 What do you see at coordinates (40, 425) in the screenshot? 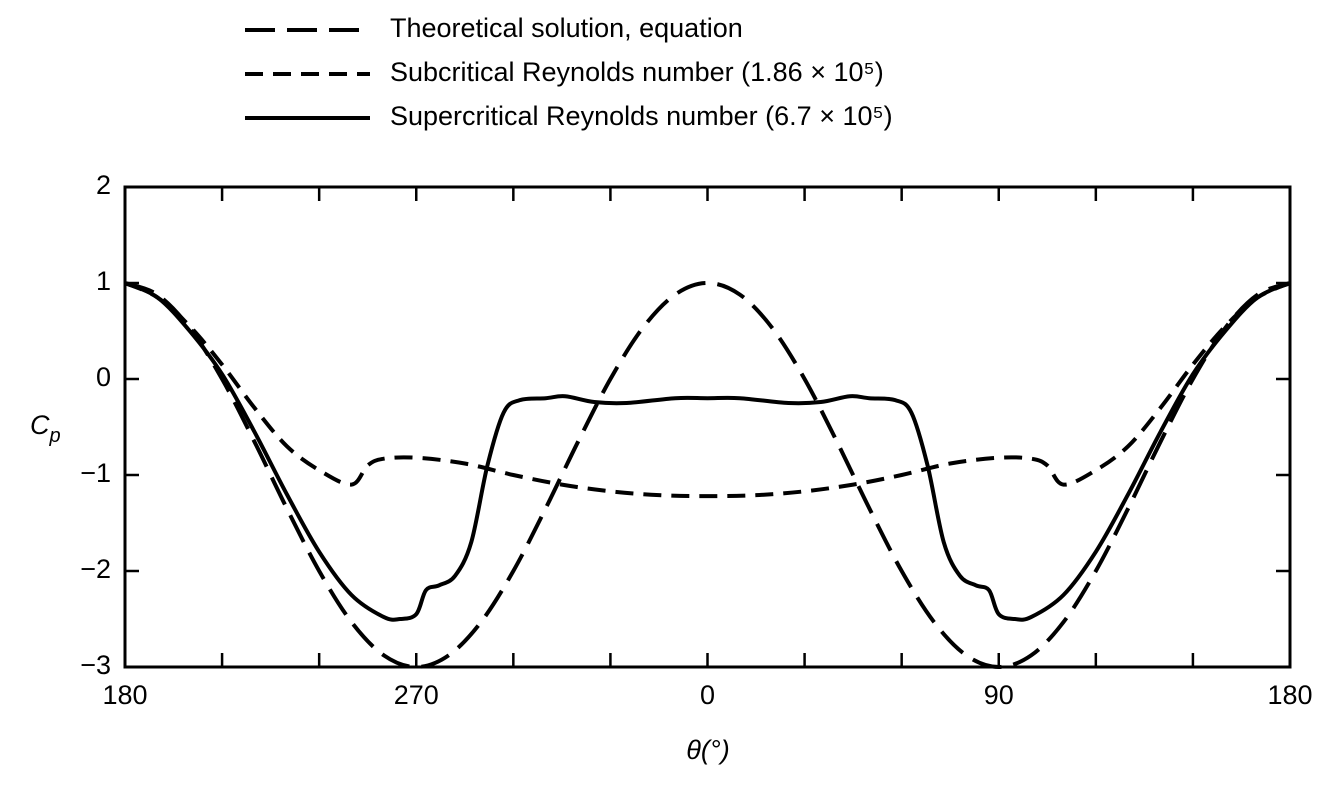
I see `y-axis-symbol: C` at bounding box center [40, 425].